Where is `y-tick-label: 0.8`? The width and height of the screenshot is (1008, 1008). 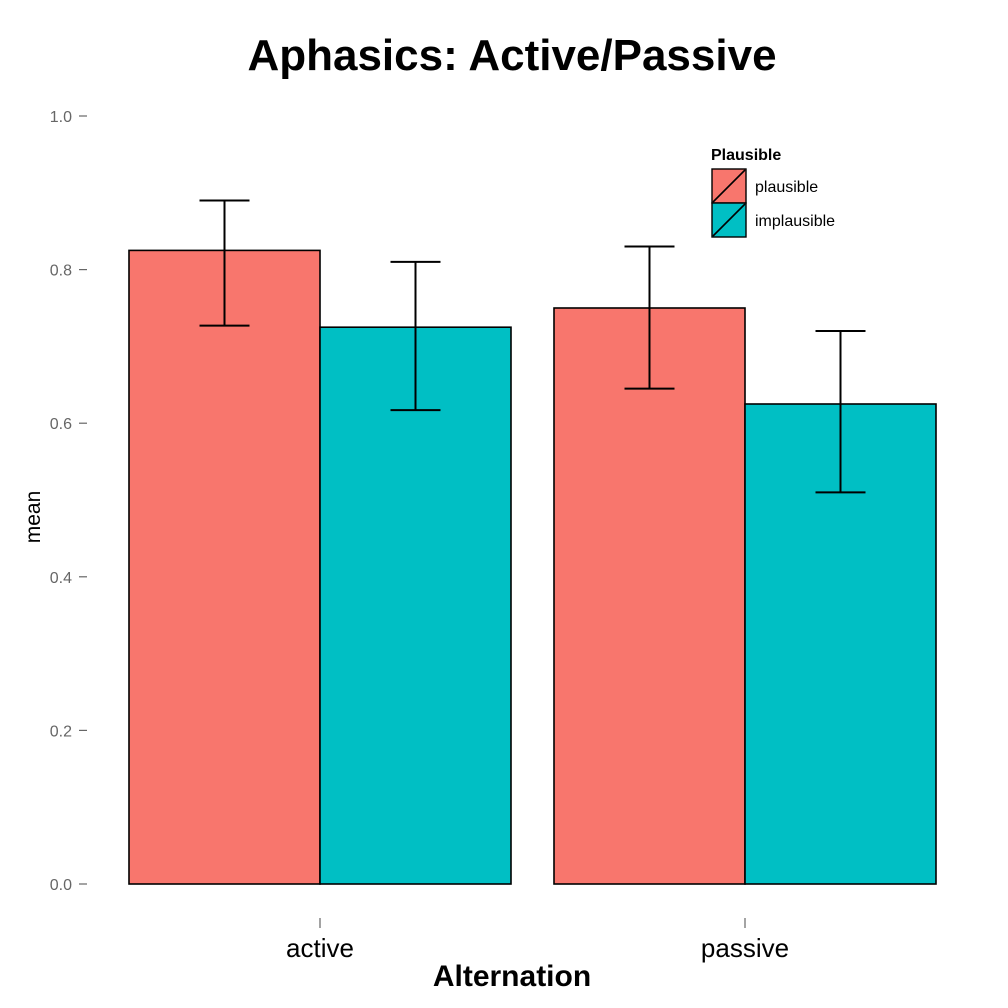 y-tick-label: 0.8 is located at coordinates (61, 271).